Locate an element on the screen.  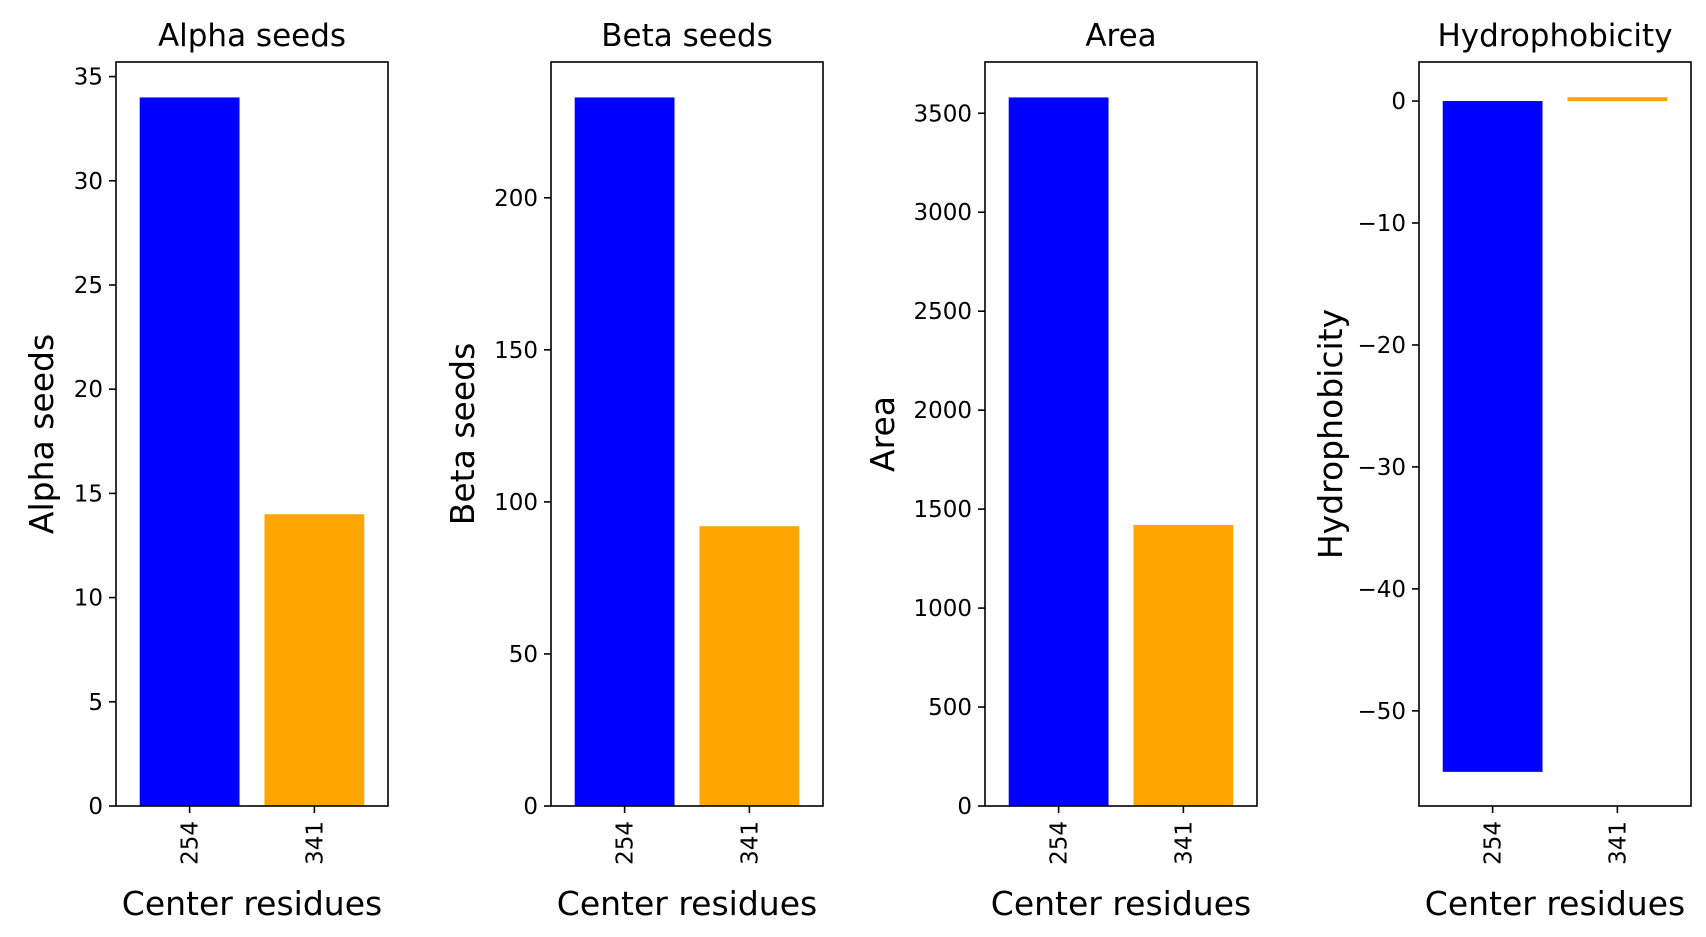
y-axis-label: Hydrophobicity is located at coordinates (1330, 434).